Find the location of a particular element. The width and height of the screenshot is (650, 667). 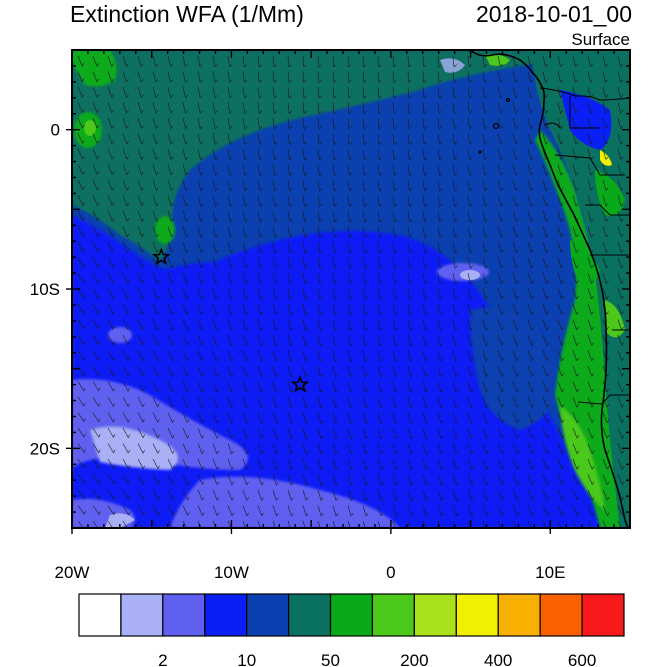

border-a is located at coordinates (584, 94).